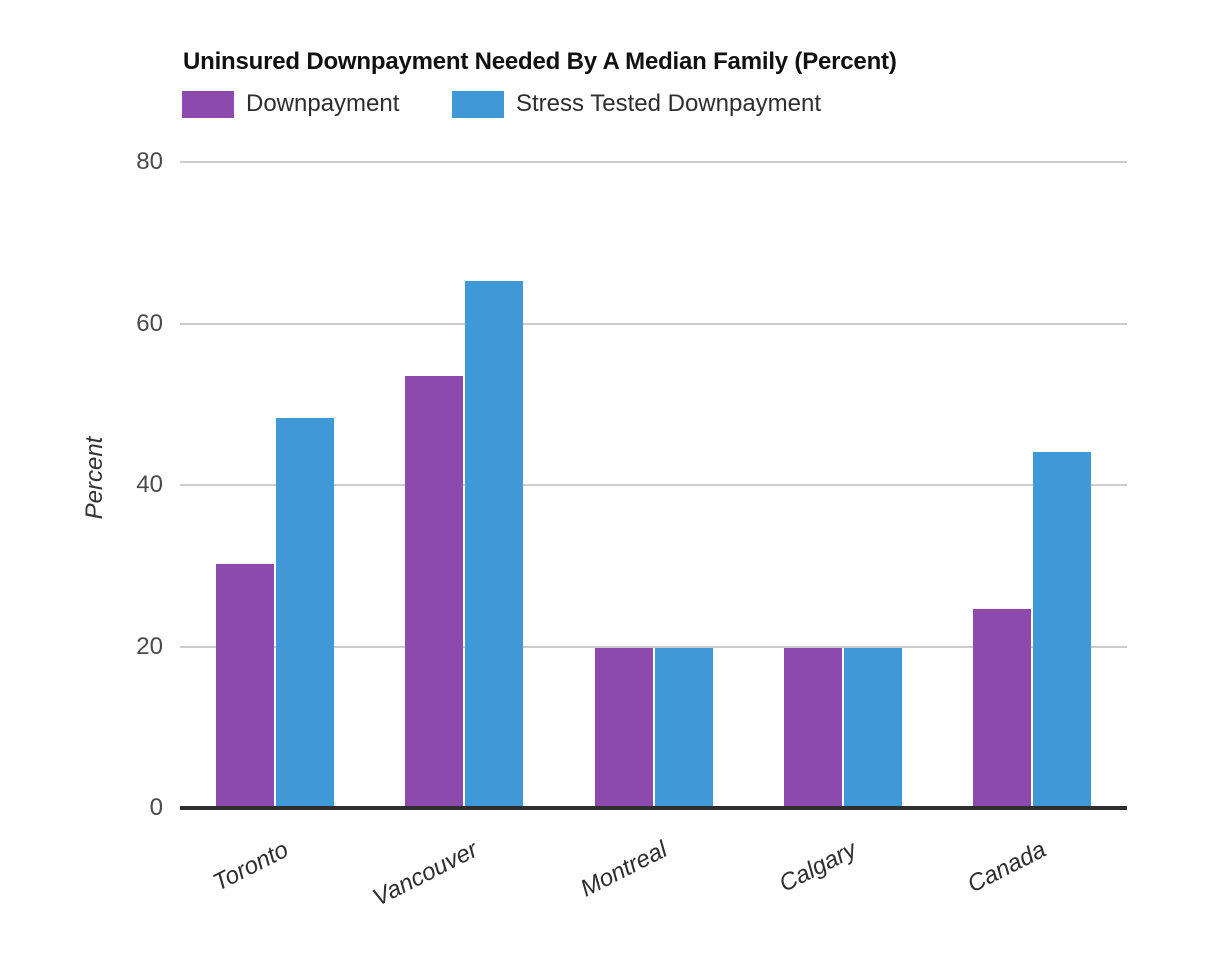 The image size is (1228, 954). Describe the element at coordinates (250, 866) in the screenshot. I see `x-category-label-toronto: Toronto` at that location.